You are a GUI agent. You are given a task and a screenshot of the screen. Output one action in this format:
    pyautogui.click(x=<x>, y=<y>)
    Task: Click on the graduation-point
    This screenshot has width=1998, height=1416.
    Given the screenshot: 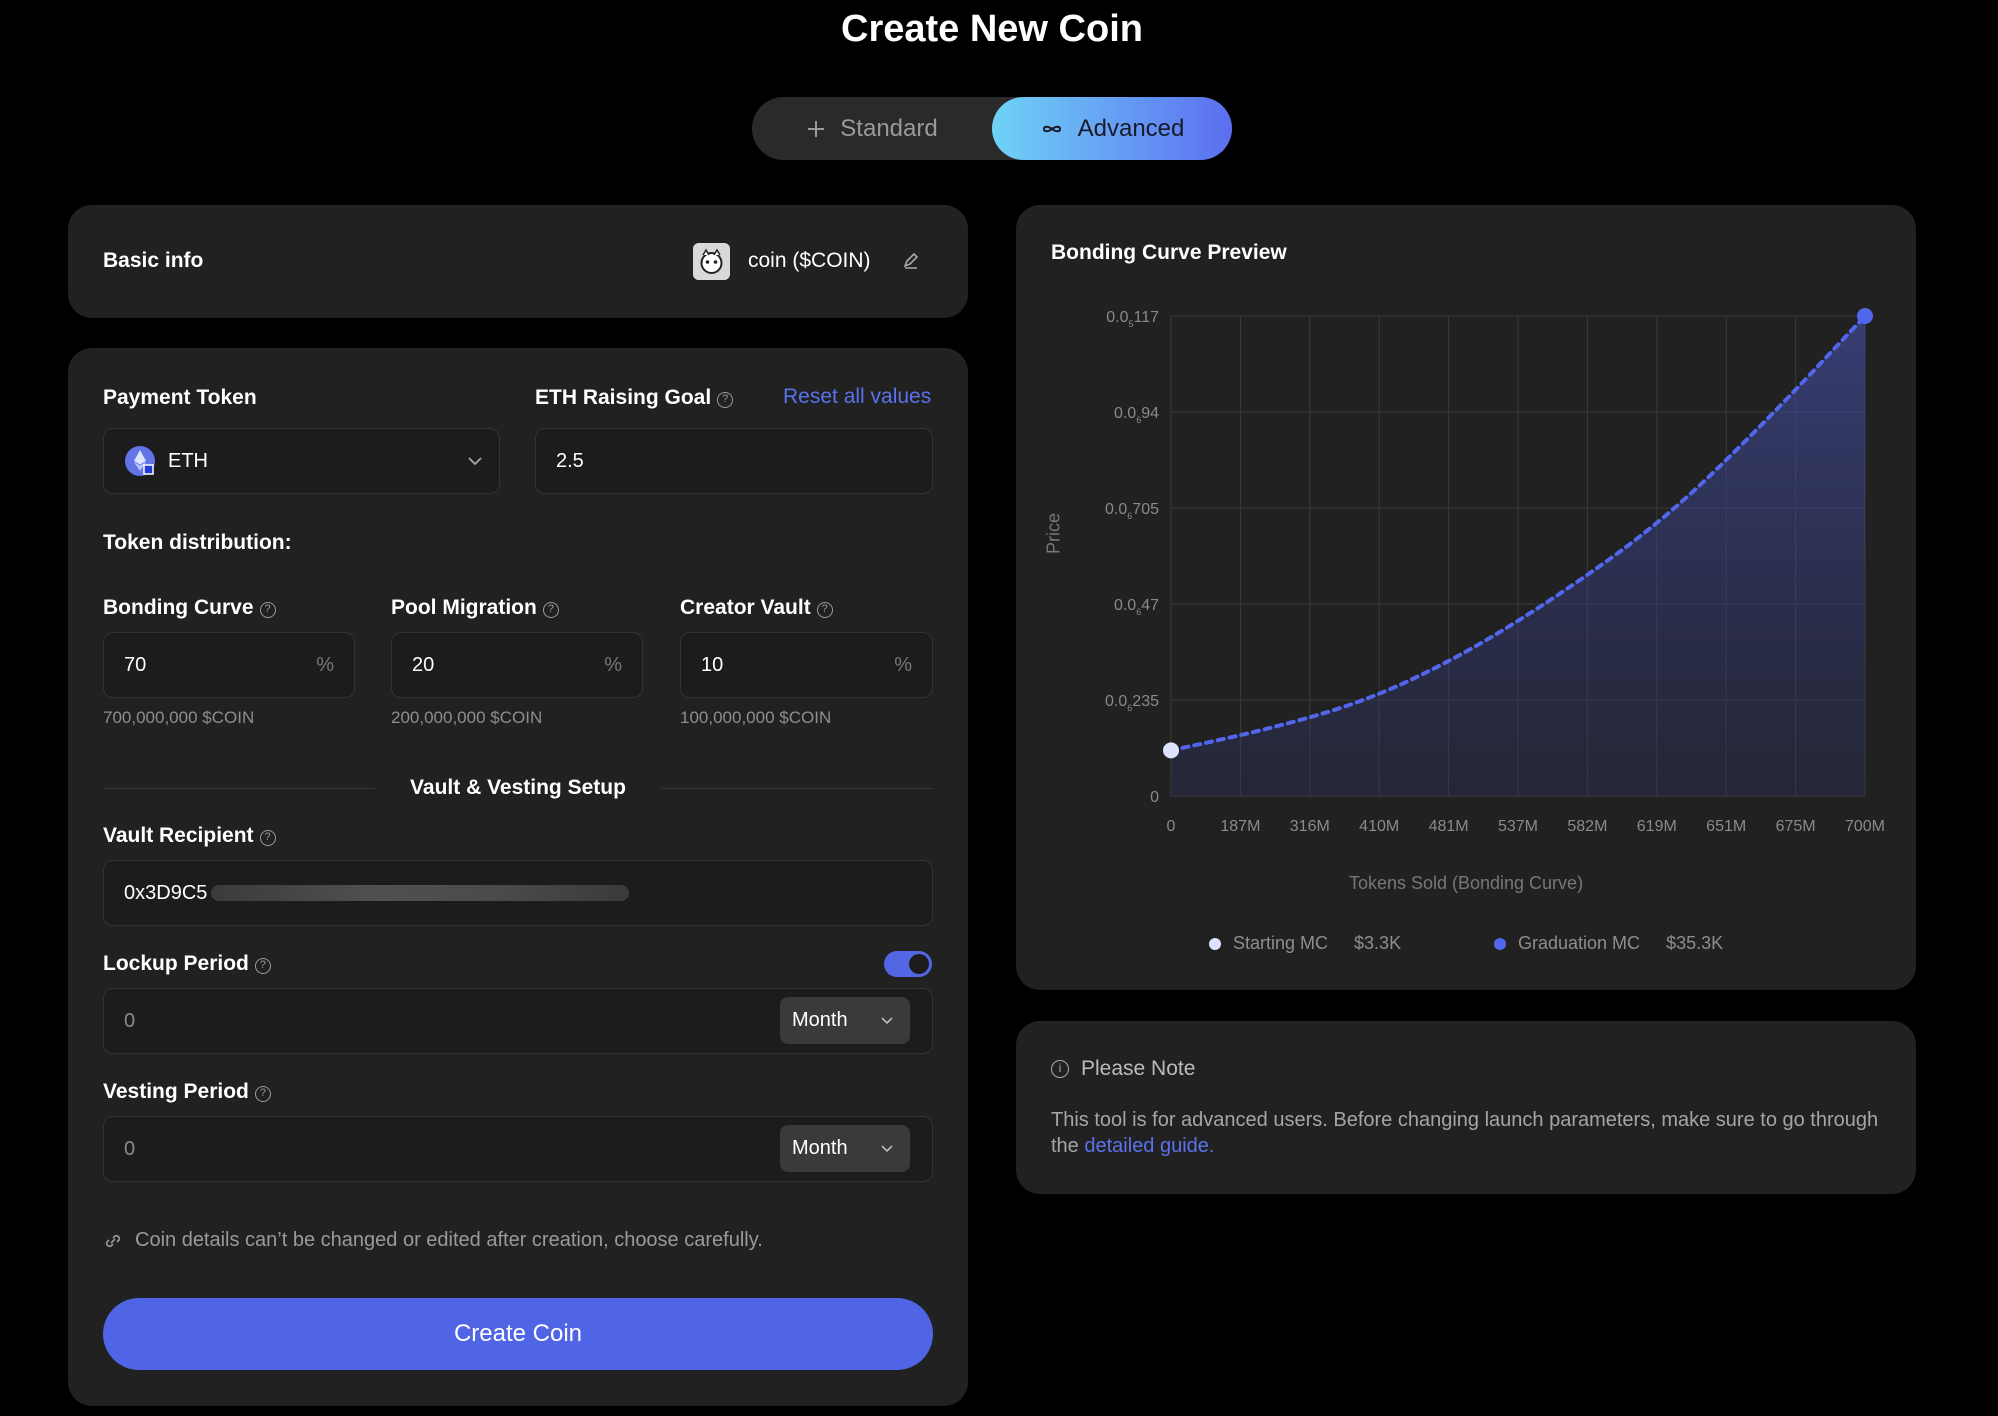 What is the action you would take?
    pyautogui.click(x=1865, y=316)
    